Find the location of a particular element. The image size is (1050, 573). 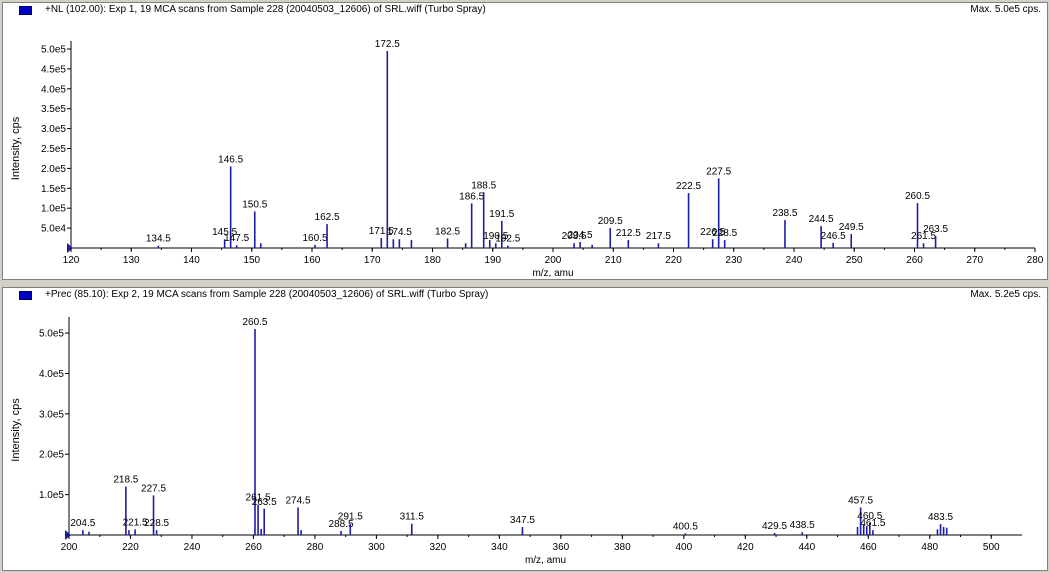

peak-label: 438.5 is located at coordinates (802, 525).